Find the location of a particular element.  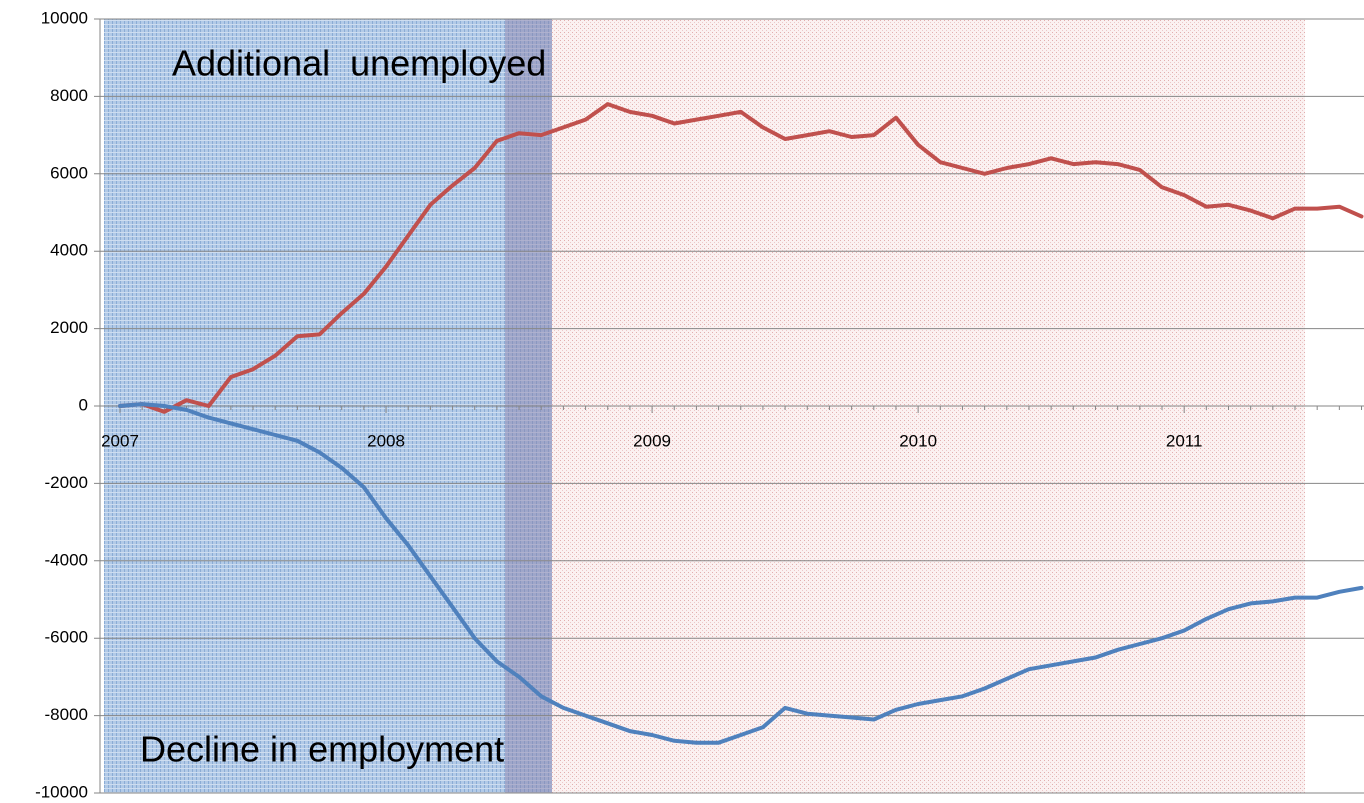

y-tick-label: -6000 is located at coordinates (66, 637).